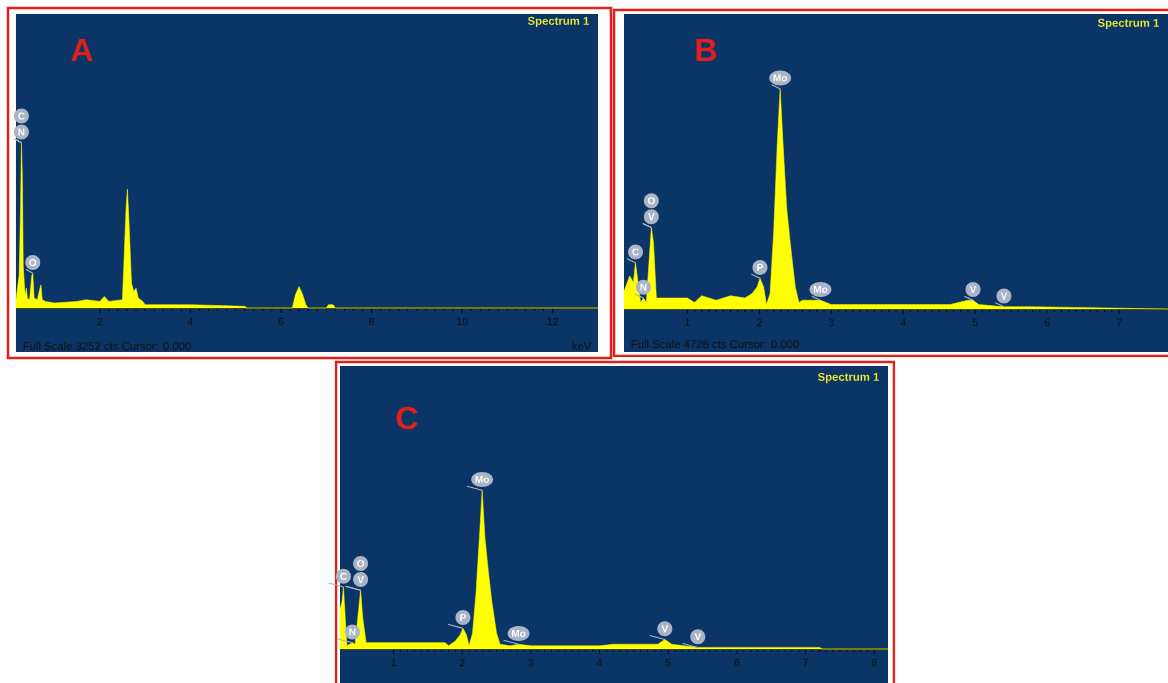  Describe the element at coordinates (706, 49) in the screenshot. I see `chart-title: B` at that location.